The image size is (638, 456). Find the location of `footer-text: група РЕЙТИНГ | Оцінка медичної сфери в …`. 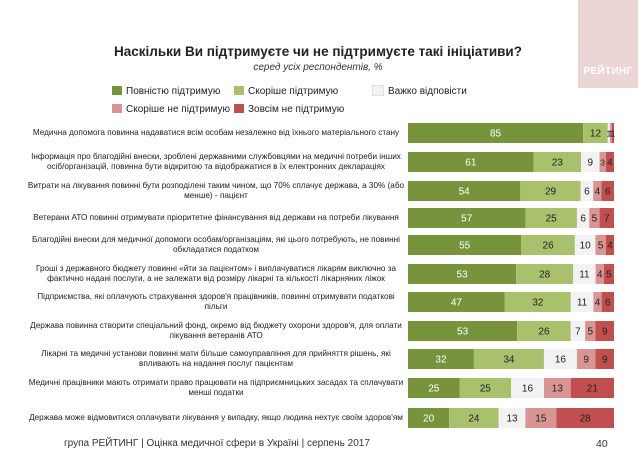

footer-text: група РЕЙТИНГ | Оцінка медичної сфери в … is located at coordinates (217, 443).